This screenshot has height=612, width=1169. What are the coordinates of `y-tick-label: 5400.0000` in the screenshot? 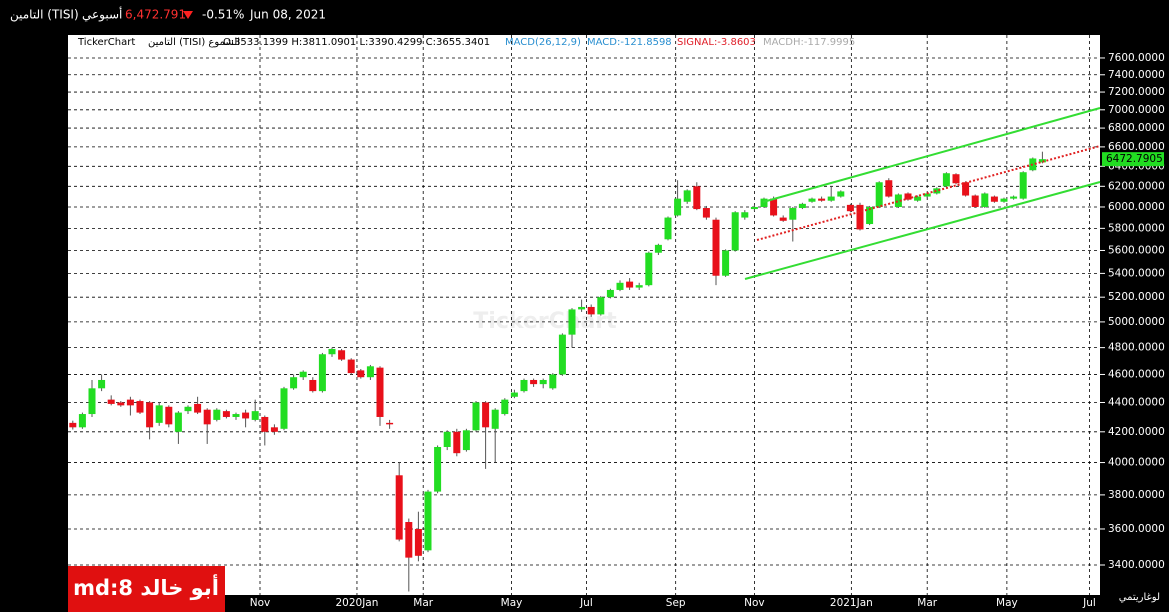 It's located at (1136, 273).